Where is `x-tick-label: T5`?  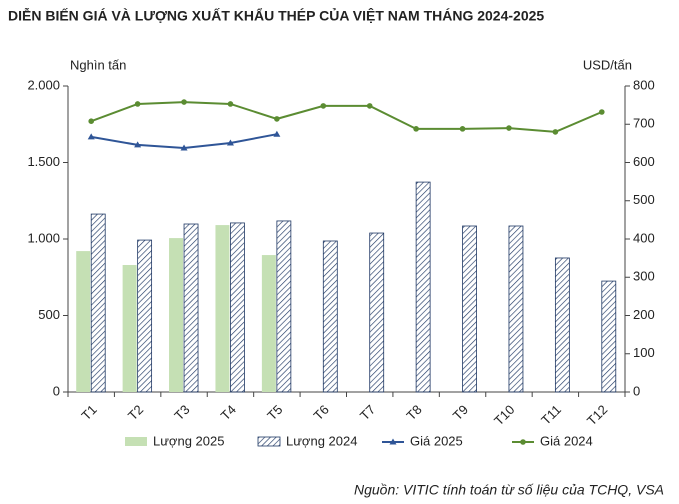 x-tick-label: T5 is located at coordinates (274, 412).